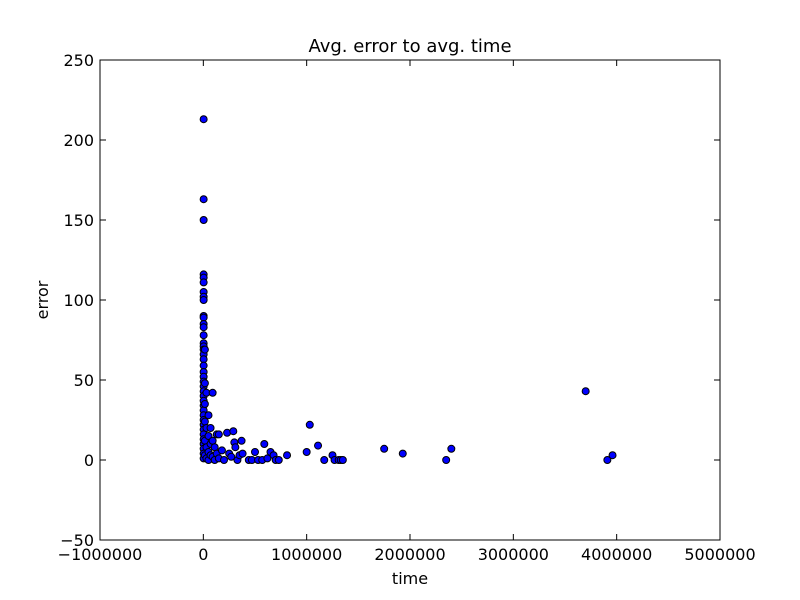 This screenshot has height=600, width=800. Describe the element at coordinates (42, 299) in the screenshot. I see `y-axis-label: error` at that location.